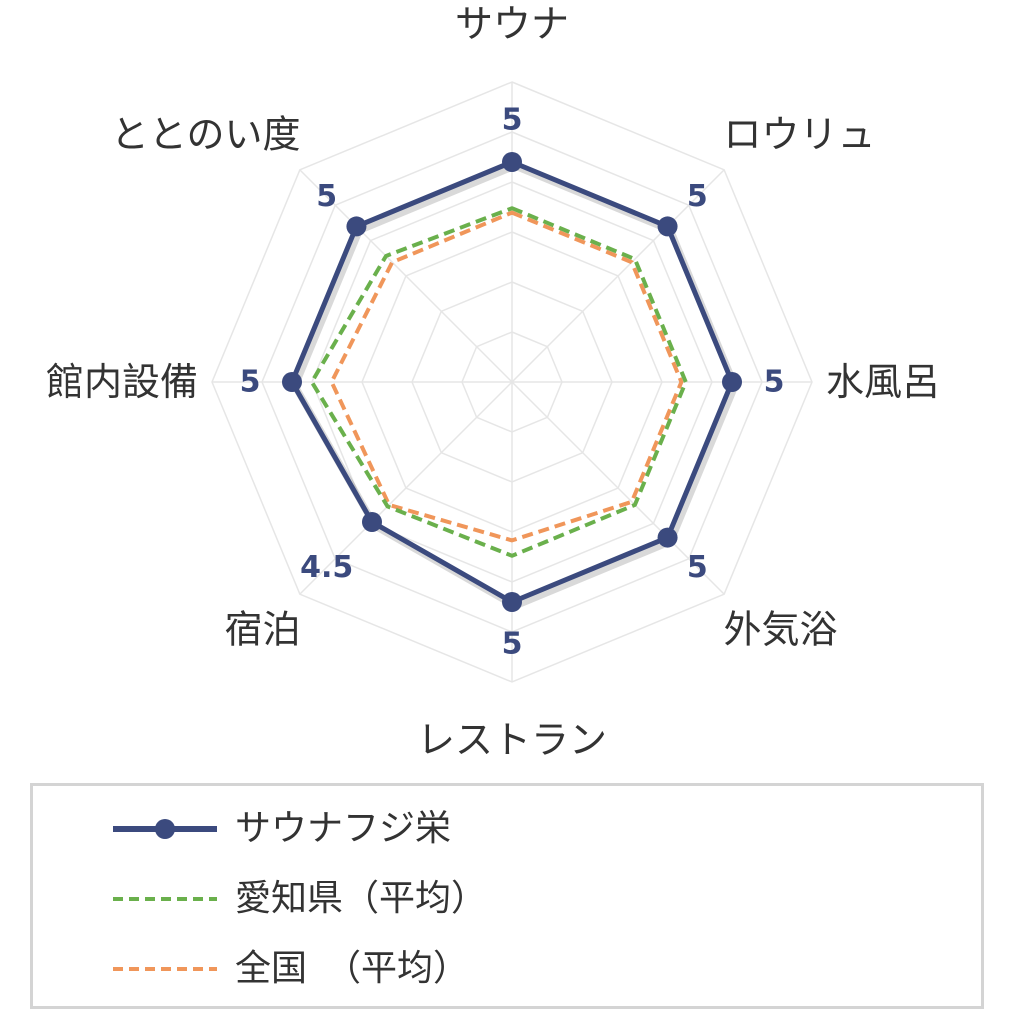 This screenshot has height=1024, width=1024. Describe the element at coordinates (165, 899) in the screenshot. I see `legend-line-dashed-green` at that location.